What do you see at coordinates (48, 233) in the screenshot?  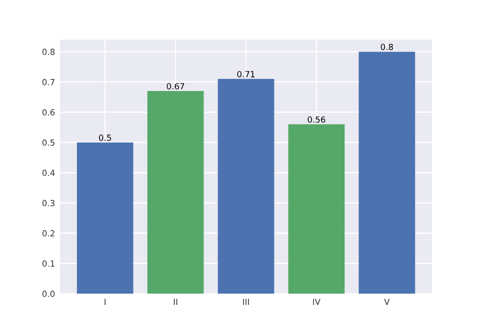 I see `y-tick-label: 0.2` at bounding box center [48, 233].